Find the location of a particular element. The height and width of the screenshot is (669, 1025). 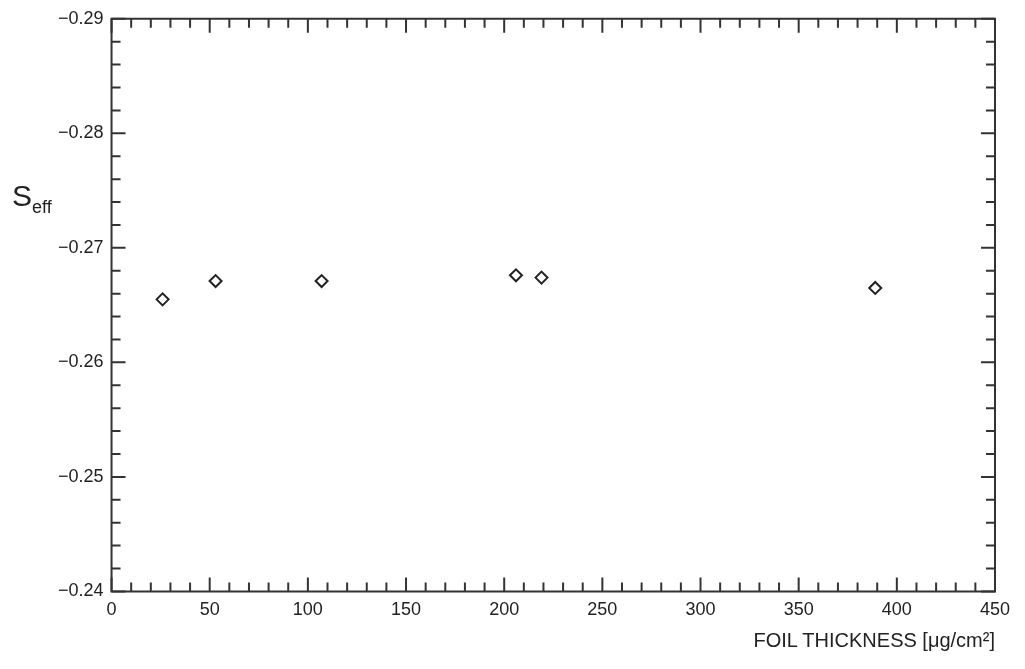

x-tick-label: 450 is located at coordinates (995, 609).